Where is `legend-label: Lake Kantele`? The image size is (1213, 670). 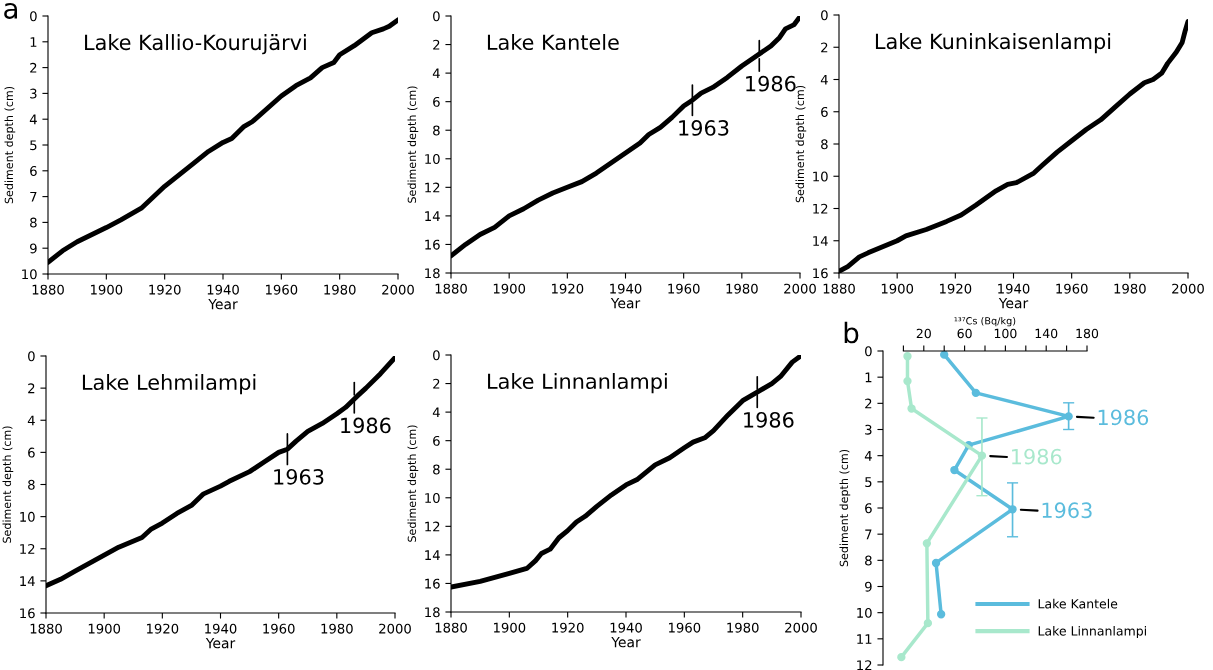
legend-label: Lake Kantele is located at coordinates (1078, 603).